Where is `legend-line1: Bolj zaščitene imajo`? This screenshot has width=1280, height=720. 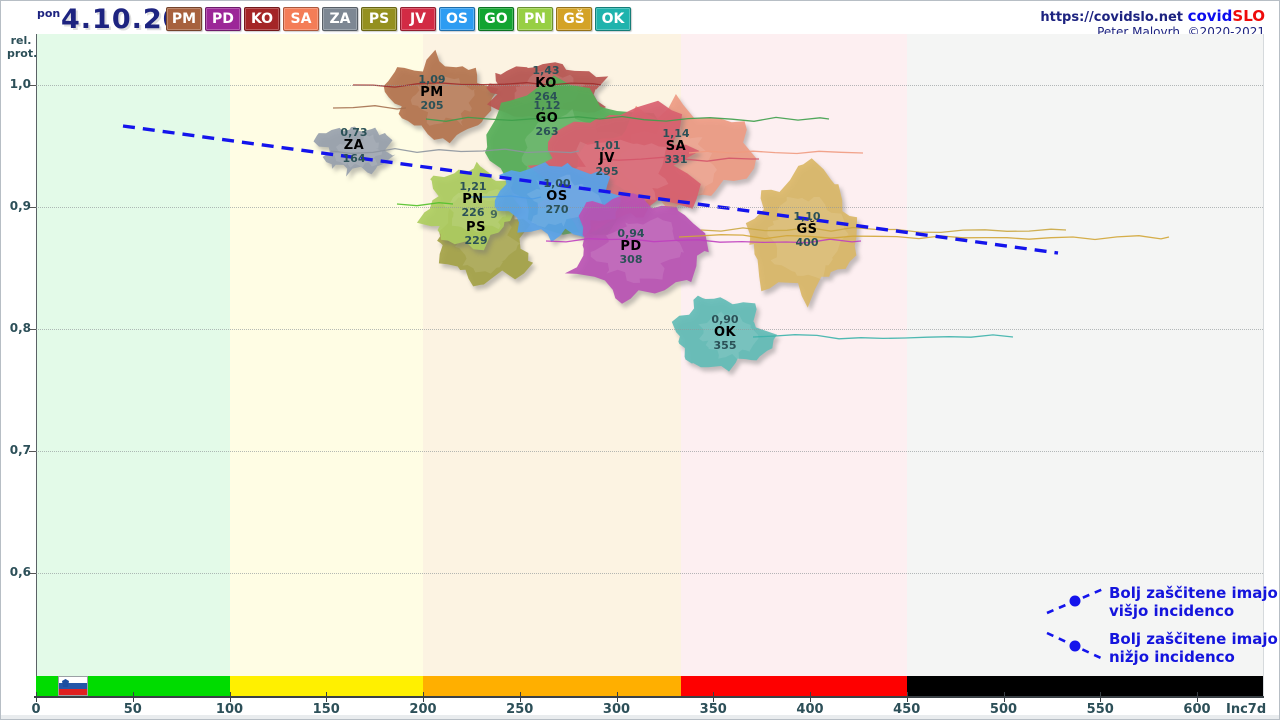 legend-line1: Bolj zaščitene imajo is located at coordinates (1193, 639).